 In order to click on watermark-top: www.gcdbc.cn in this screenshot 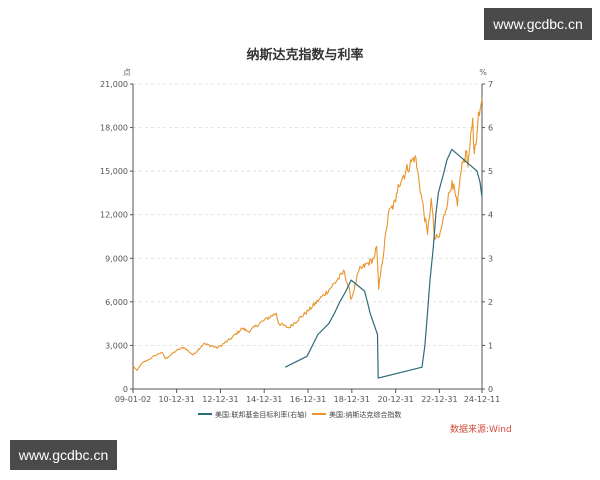, I will do `click(538, 24)`.